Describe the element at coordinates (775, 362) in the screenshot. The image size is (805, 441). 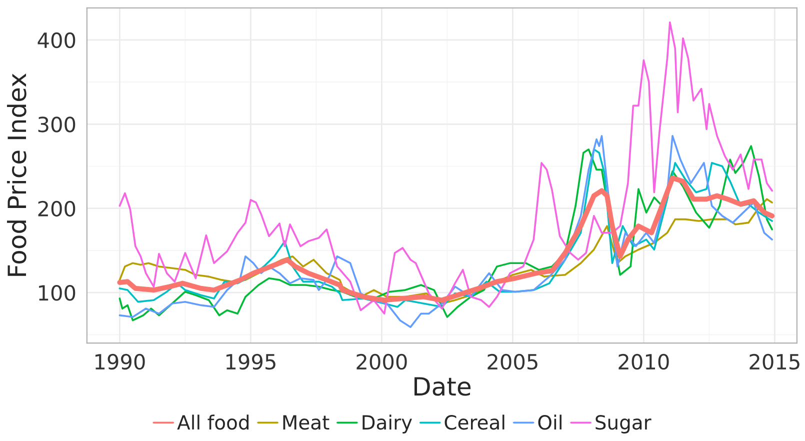
I see `x-tick-label: 2015` at that location.